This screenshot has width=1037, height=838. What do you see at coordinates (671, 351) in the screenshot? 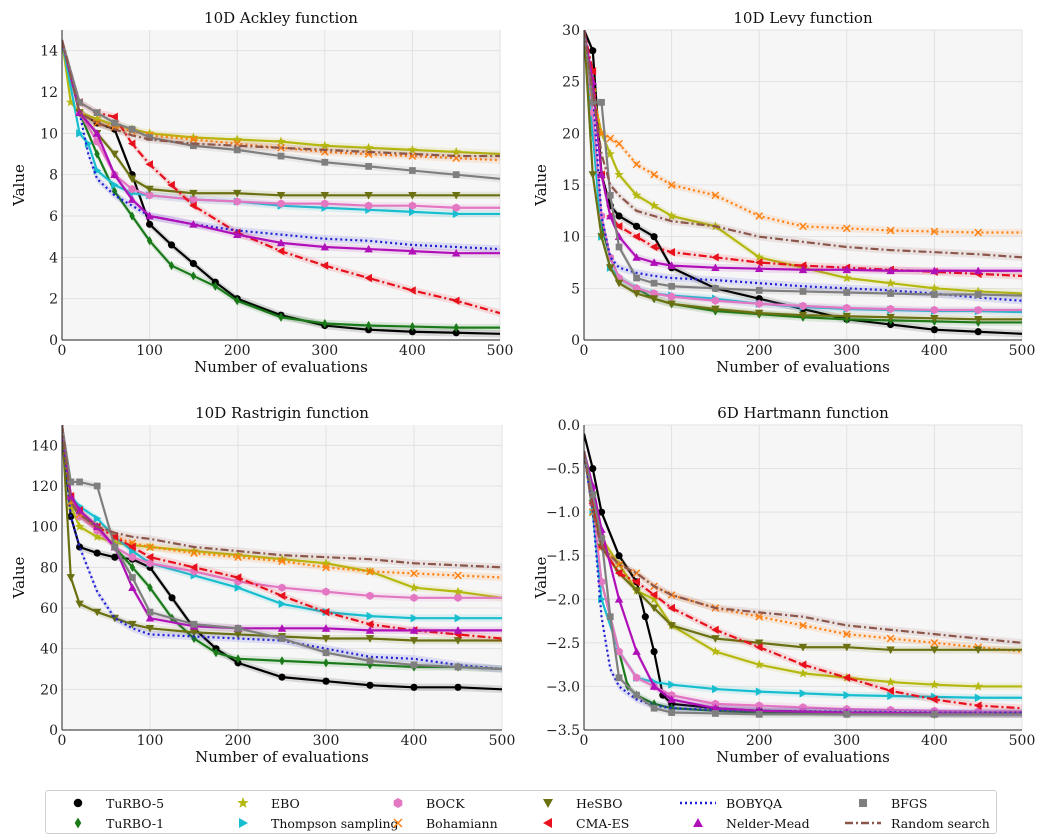
I see `x-tick-label: 100` at bounding box center [671, 351].